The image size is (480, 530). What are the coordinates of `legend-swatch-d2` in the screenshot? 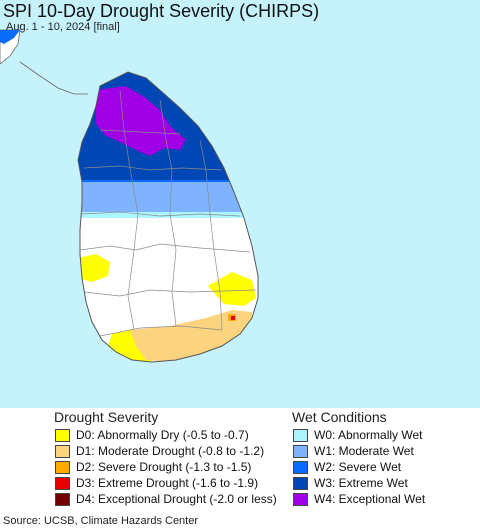 It's located at (62, 467).